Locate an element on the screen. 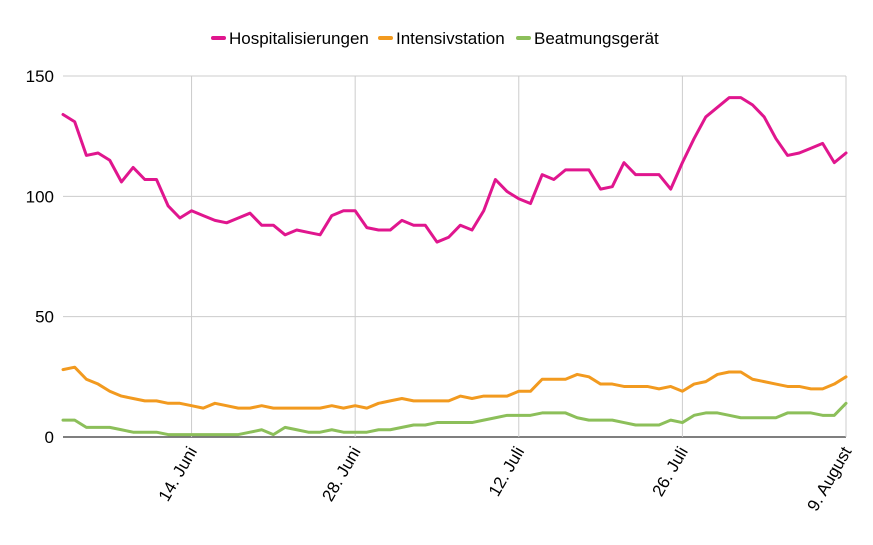  legend-label: Intensivstation is located at coordinates (450, 38).